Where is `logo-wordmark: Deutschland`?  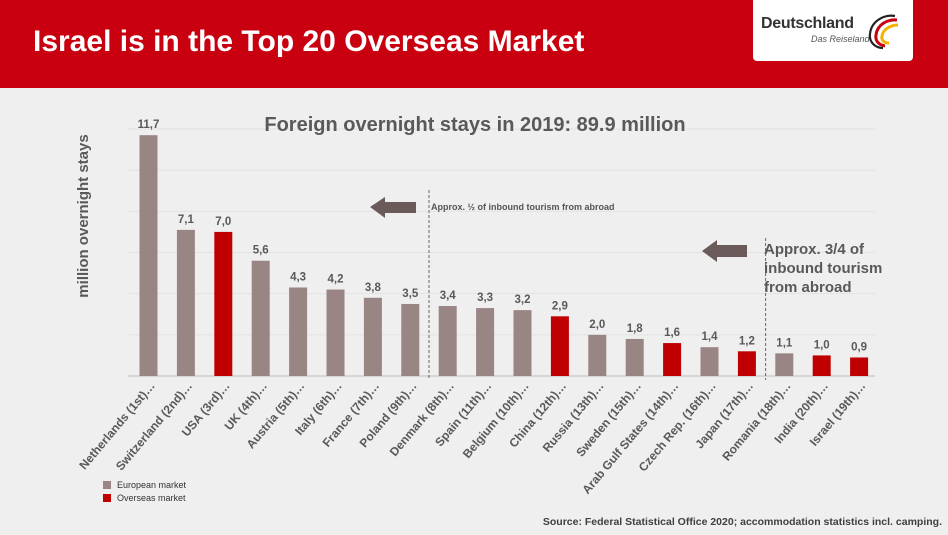
logo-wordmark: Deutschland is located at coordinates (807, 23).